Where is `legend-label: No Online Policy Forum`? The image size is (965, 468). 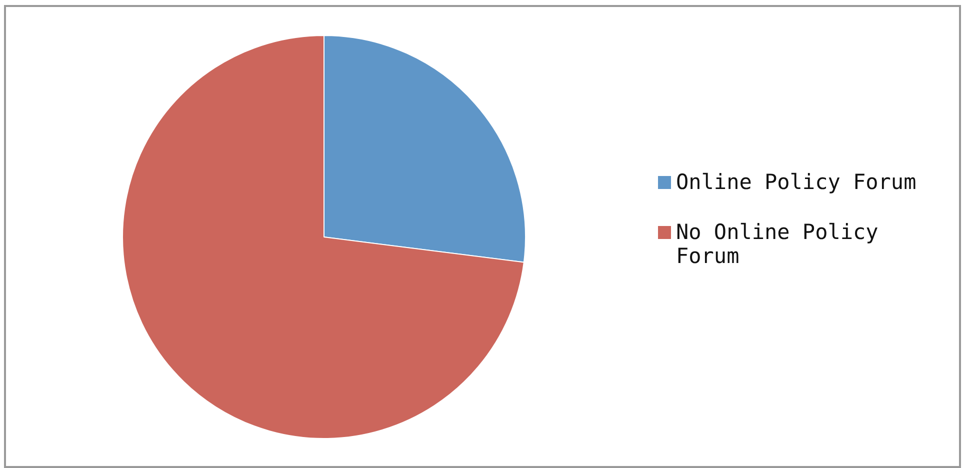
legend-label: No Online Policy Forum is located at coordinates (778, 244).